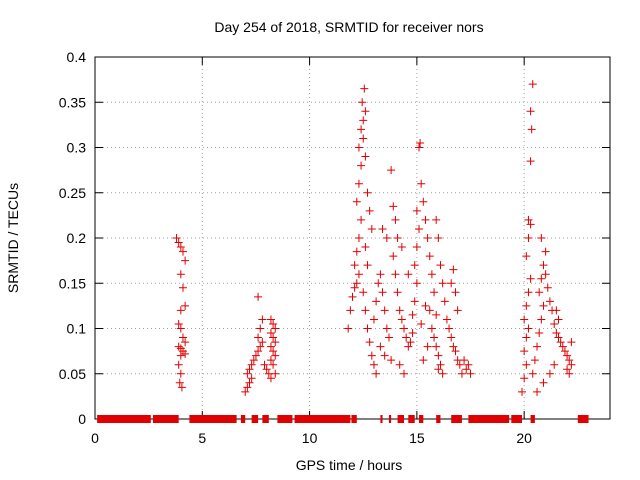  Describe the element at coordinates (77, 329) in the screenshot. I see `y-tick-label: 0.1` at that location.